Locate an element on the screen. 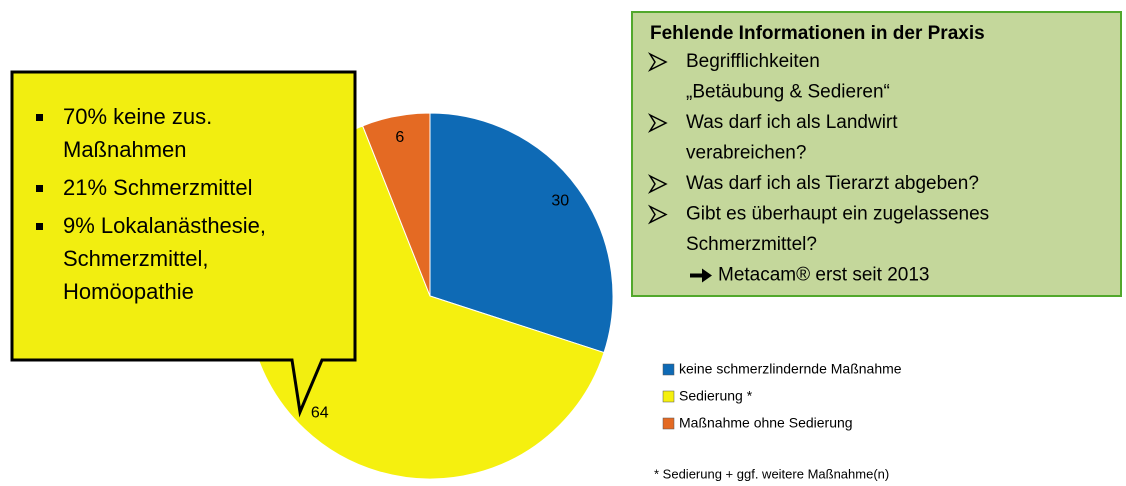 This screenshot has width=1126, height=486. legend-label: keine schmerzlindernde Maßnahme is located at coordinates (790, 369).